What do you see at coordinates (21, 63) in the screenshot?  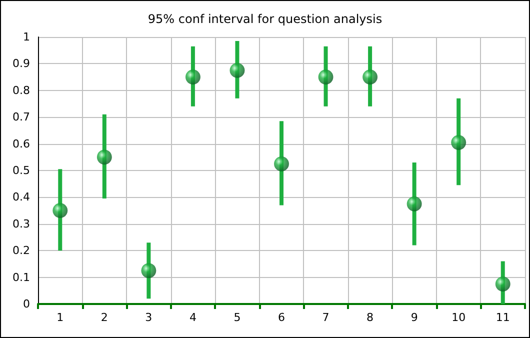 I see `y-tick-label: 0.9` at bounding box center [21, 63].